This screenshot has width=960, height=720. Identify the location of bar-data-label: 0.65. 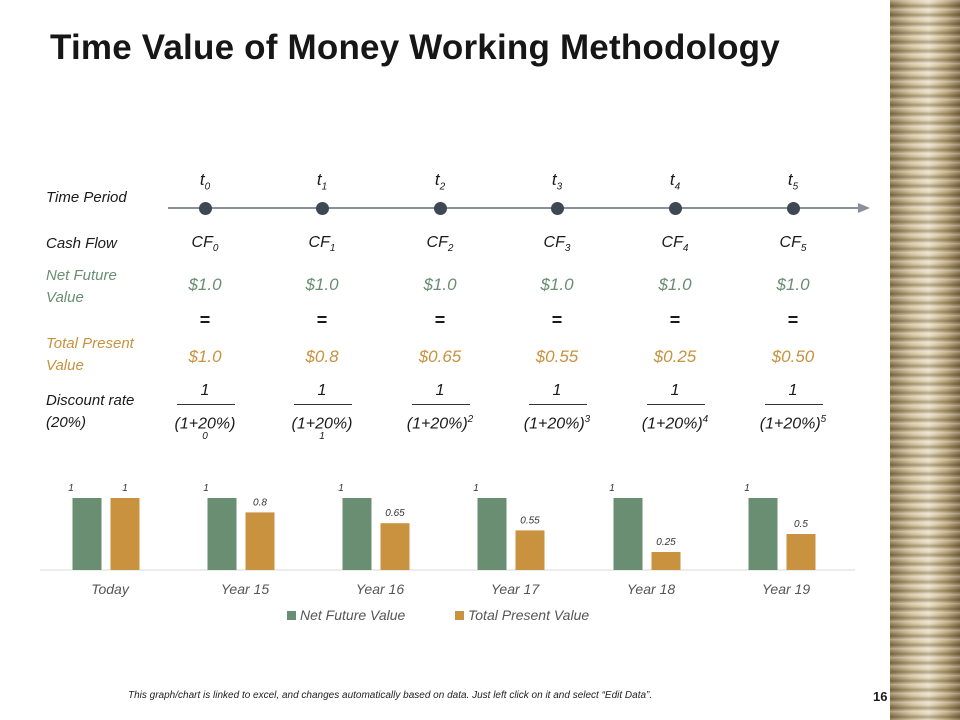
(395, 513).